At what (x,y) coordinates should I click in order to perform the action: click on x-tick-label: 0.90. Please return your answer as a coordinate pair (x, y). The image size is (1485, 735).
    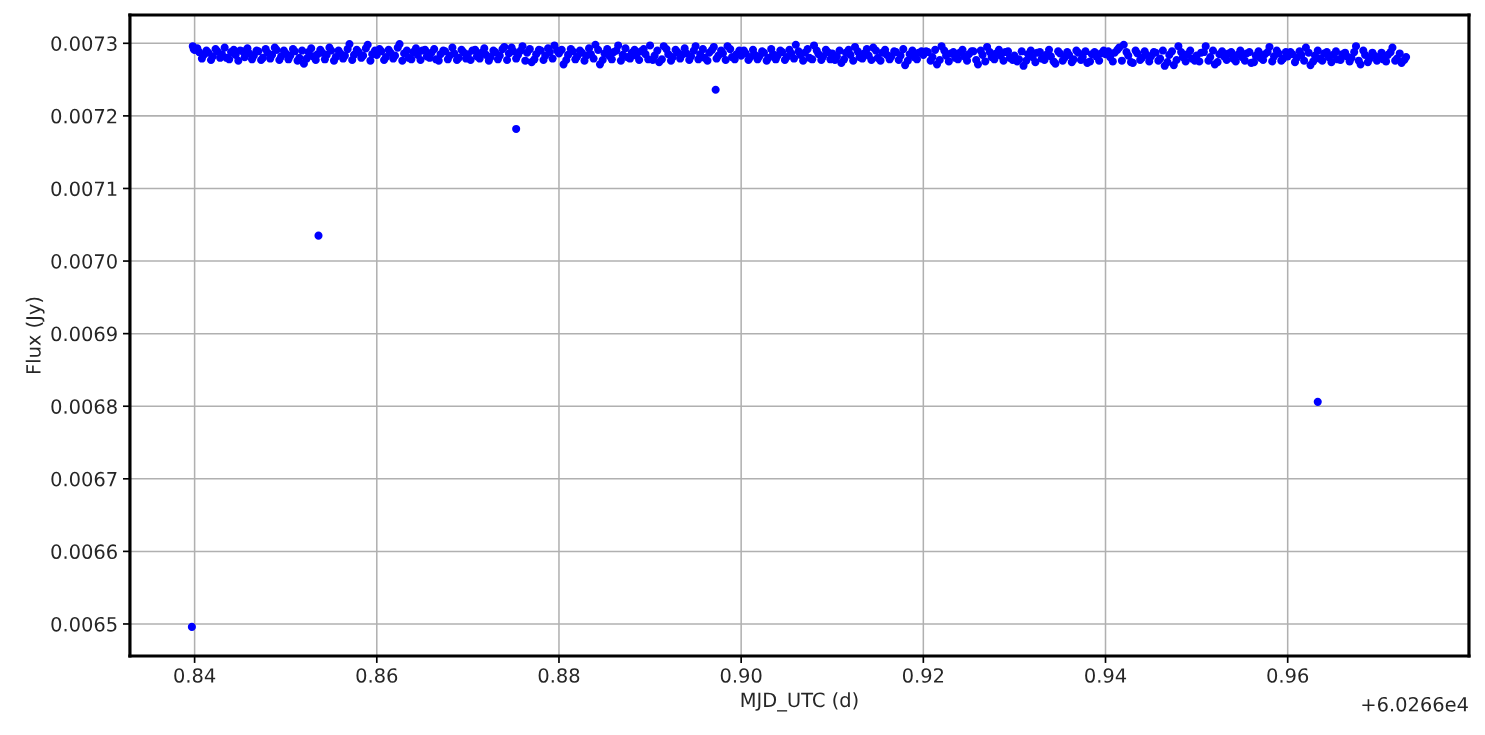
    Looking at the image, I should click on (741, 675).